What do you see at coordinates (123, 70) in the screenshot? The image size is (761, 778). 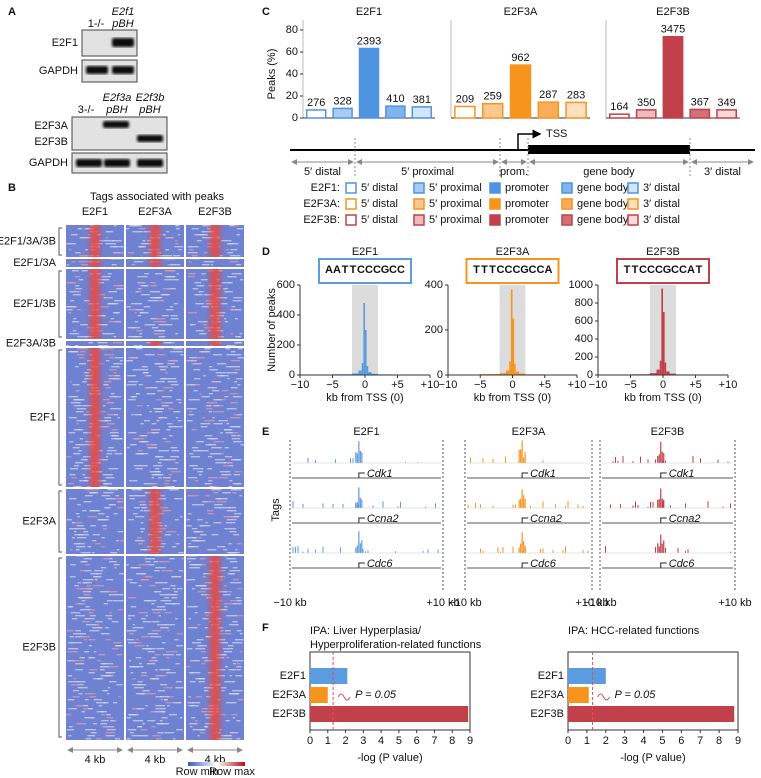 I see `blot-band` at bounding box center [123, 70].